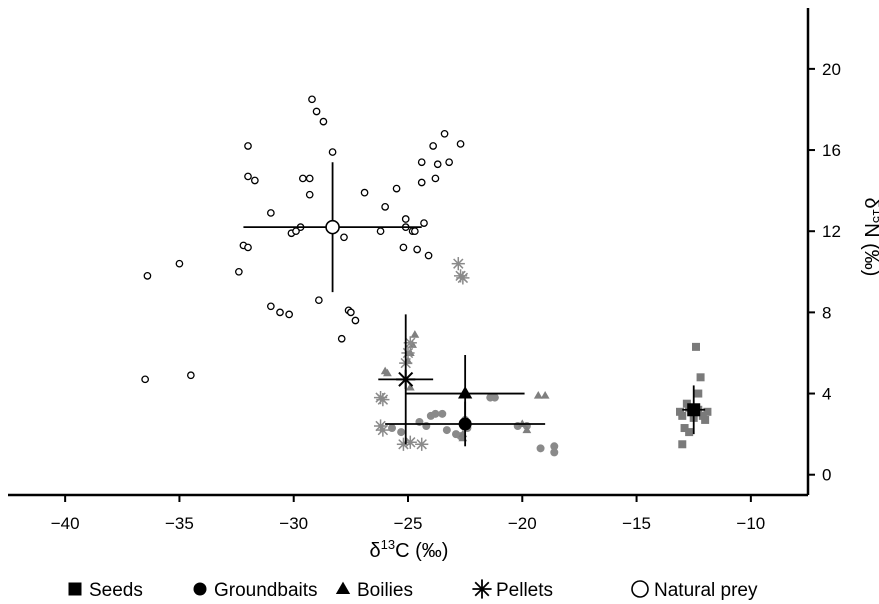  I want to click on y-tick-label: 12, so click(831, 231).